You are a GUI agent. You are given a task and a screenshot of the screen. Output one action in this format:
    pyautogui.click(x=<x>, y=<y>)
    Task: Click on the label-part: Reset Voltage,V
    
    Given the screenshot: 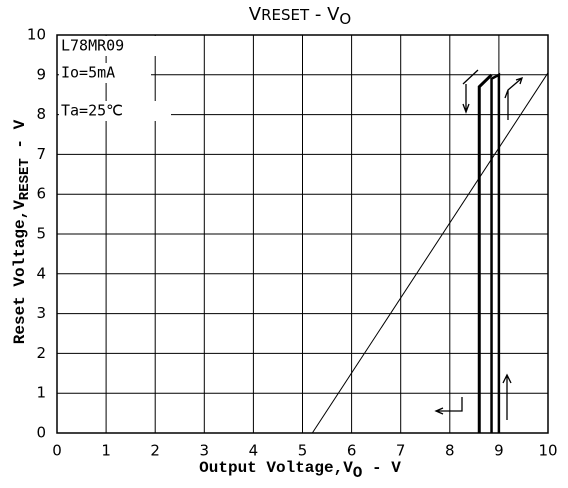 What is the action you would take?
    pyautogui.click(x=20, y=272)
    